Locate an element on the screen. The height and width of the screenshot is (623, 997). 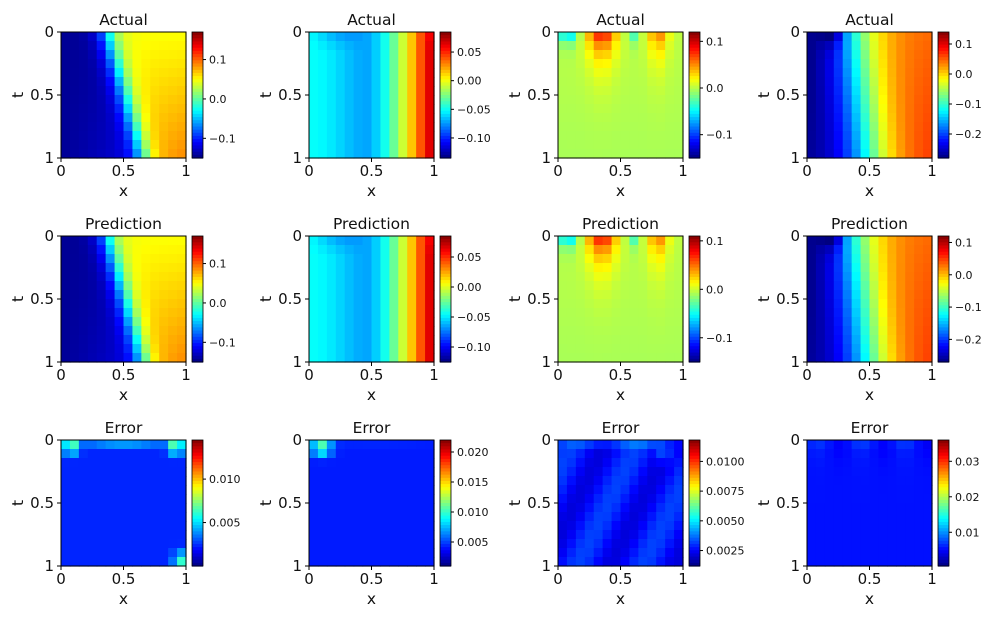
colorbar: 0.10.0−0.1 is located at coordinates (710, 299).